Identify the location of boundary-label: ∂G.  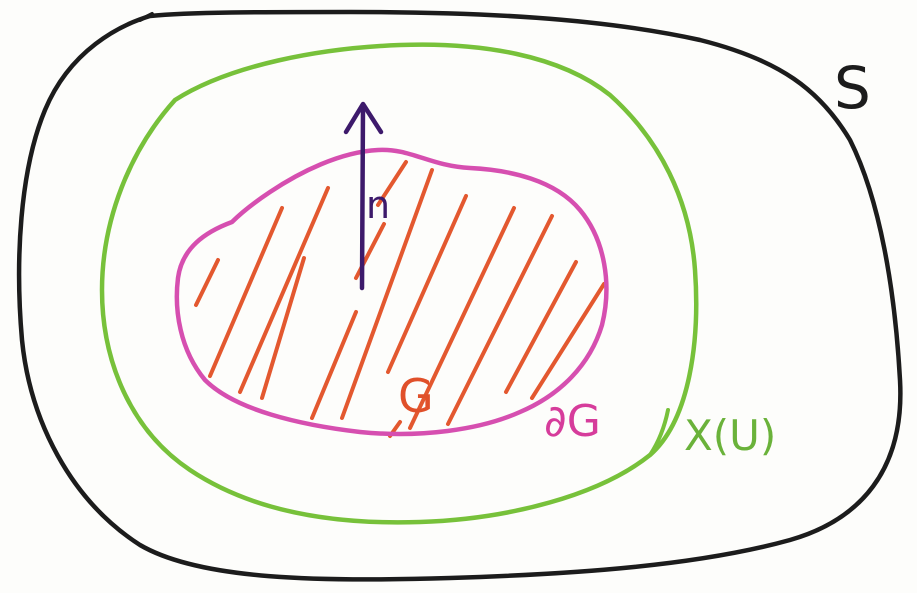
(572, 421).